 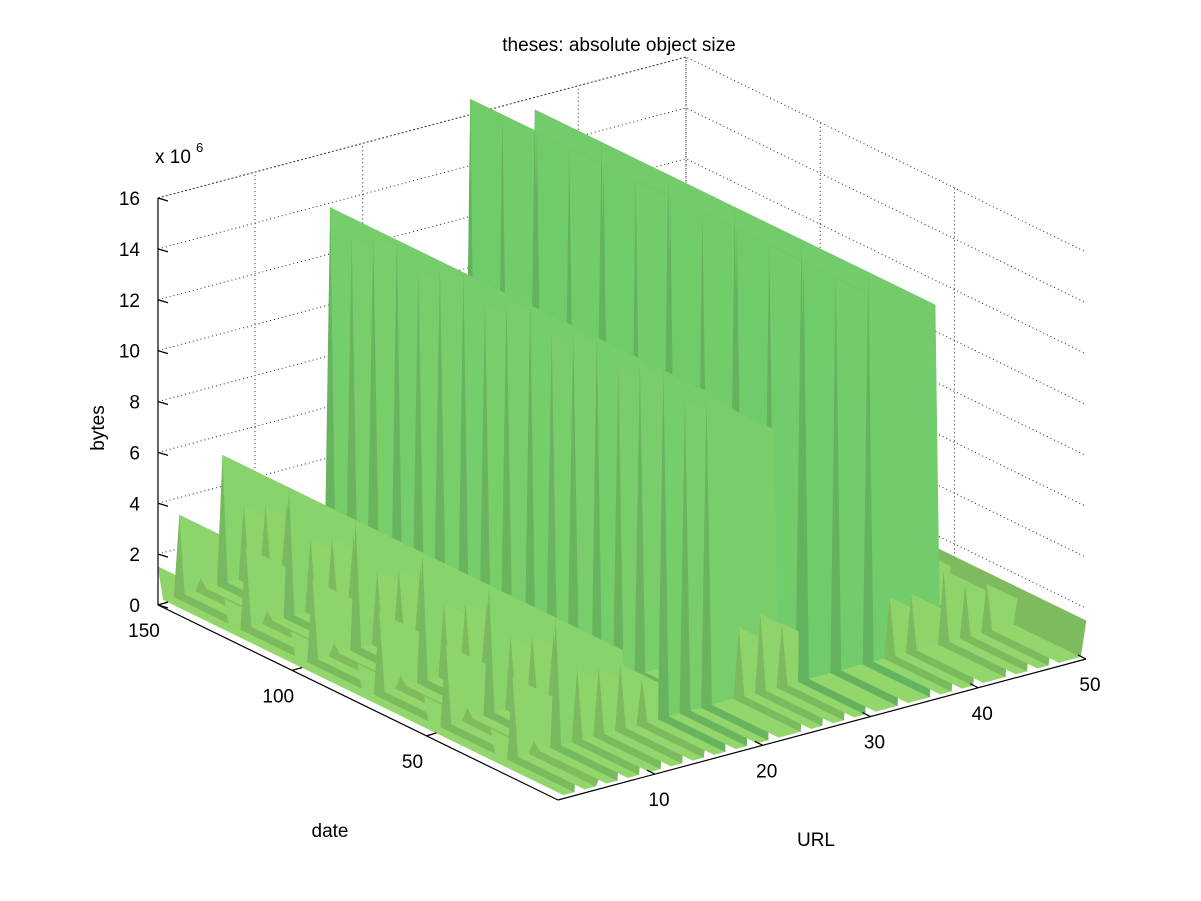 I want to click on x-tick-label: 40, so click(x=982, y=714).